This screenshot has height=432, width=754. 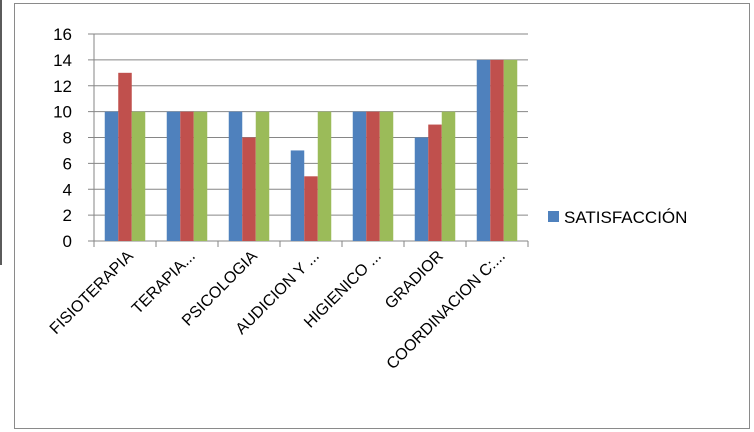 I want to click on legend: SATISFACCIÓN, so click(x=617, y=217).